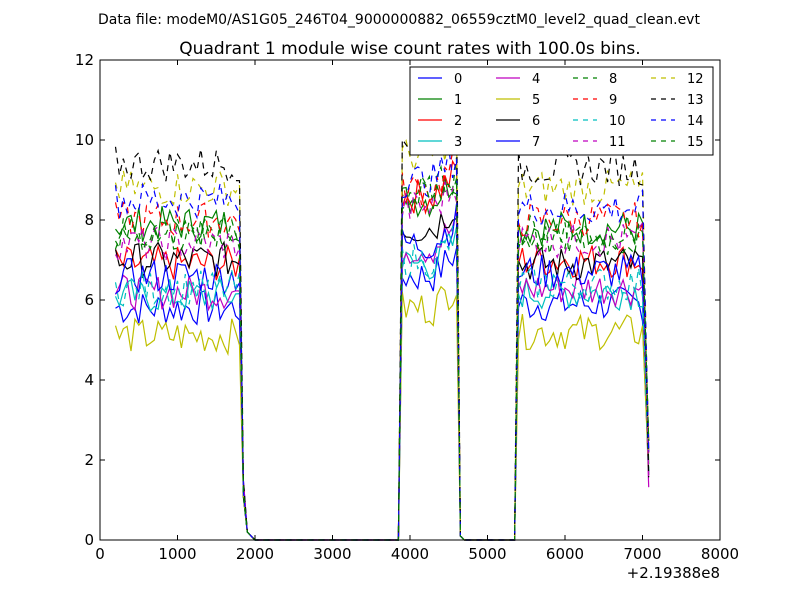 The image size is (800, 600). Describe the element at coordinates (613, 79) in the screenshot. I see `legend-label-8: 8` at that location.